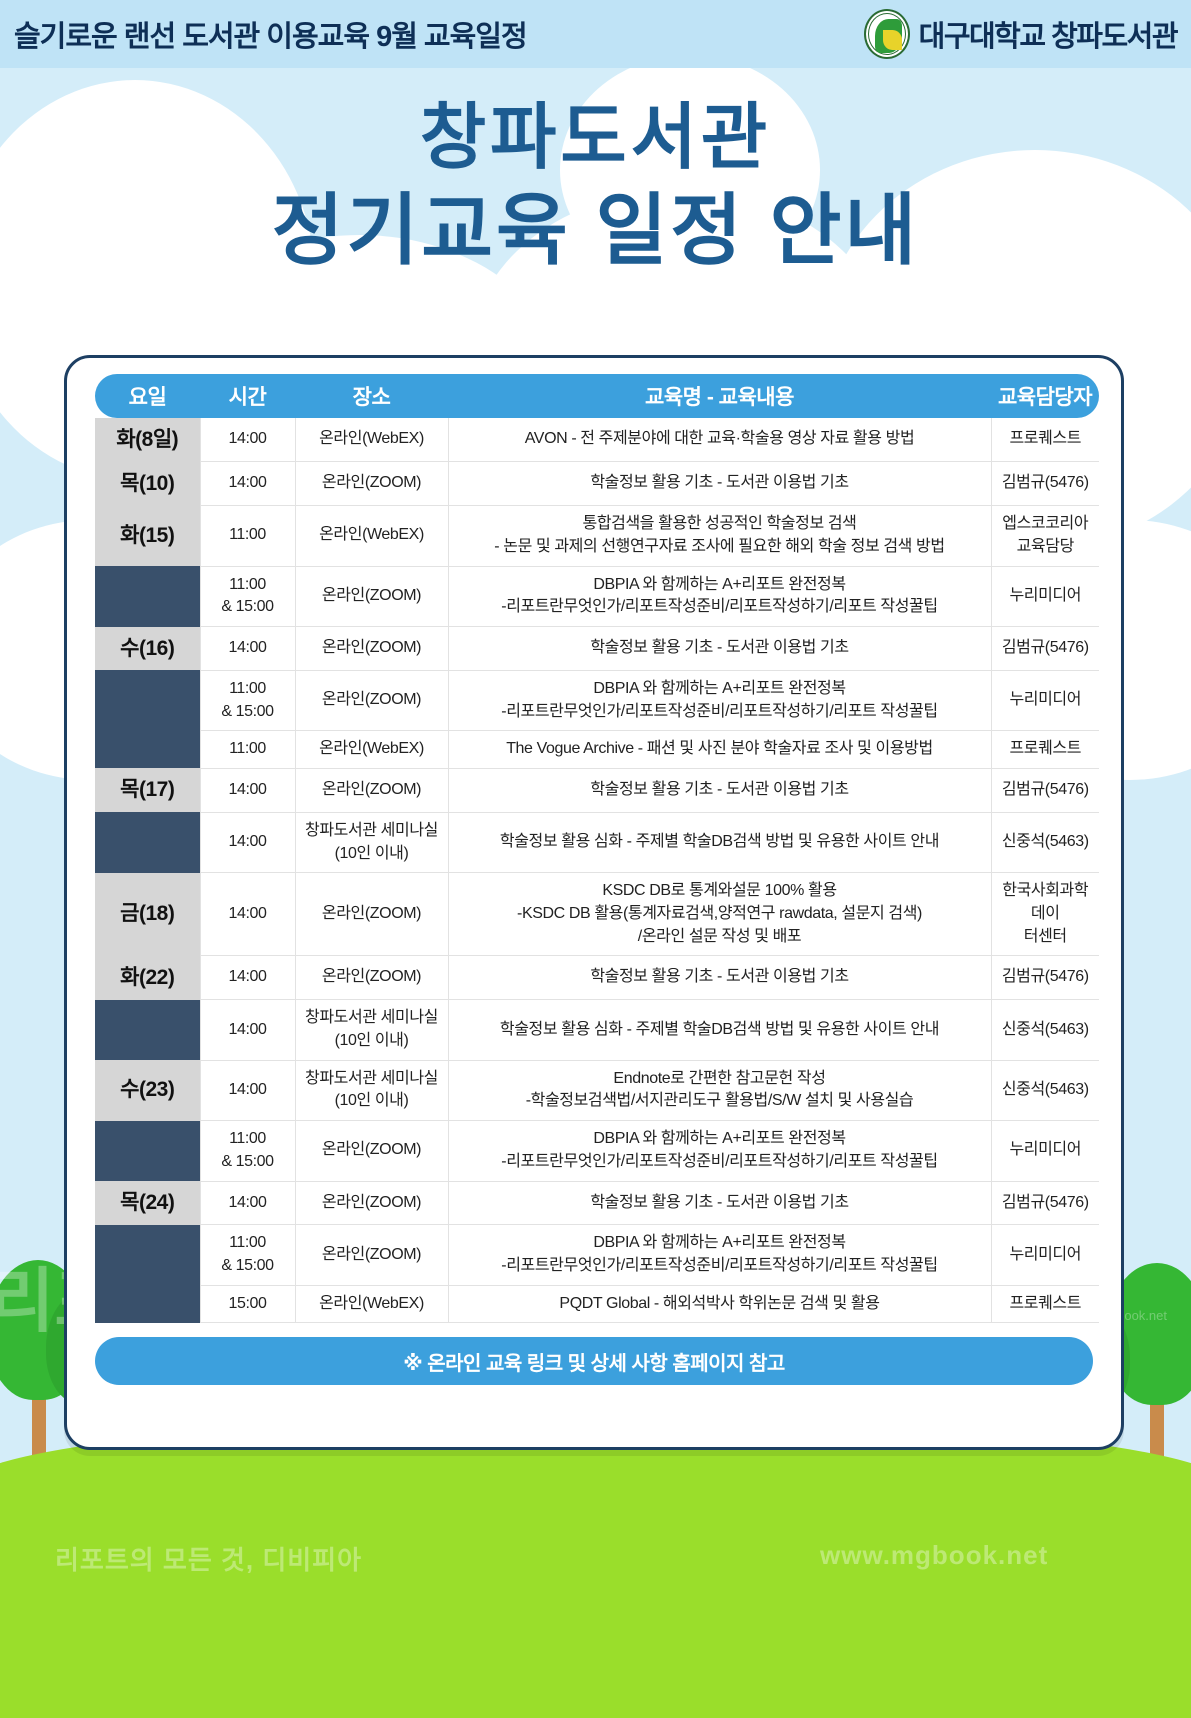 The image size is (1191, 1718). Describe the element at coordinates (934, 1555) in the screenshot. I see `watermark-right-text: www.mgbook.net` at that location.